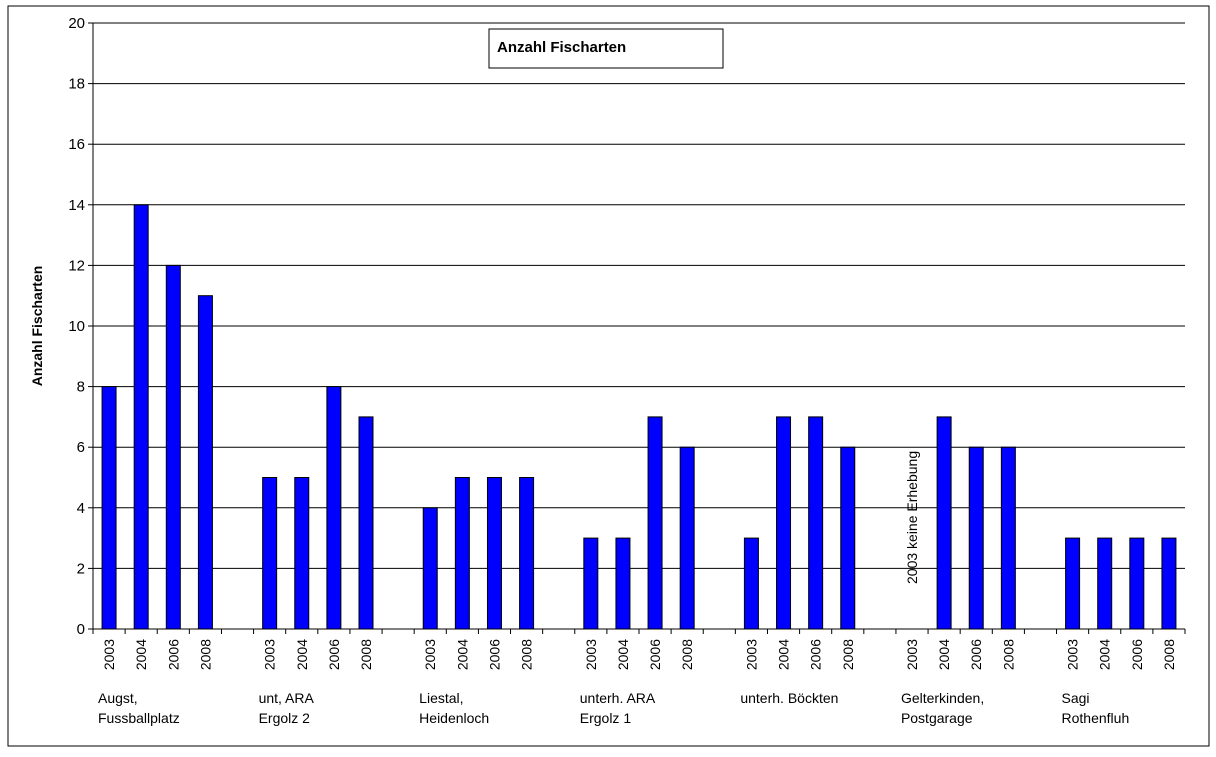 The height and width of the screenshot is (757, 1216). Describe the element at coordinates (287, 698) in the screenshot. I see `group-label: unt, ARA` at that location.